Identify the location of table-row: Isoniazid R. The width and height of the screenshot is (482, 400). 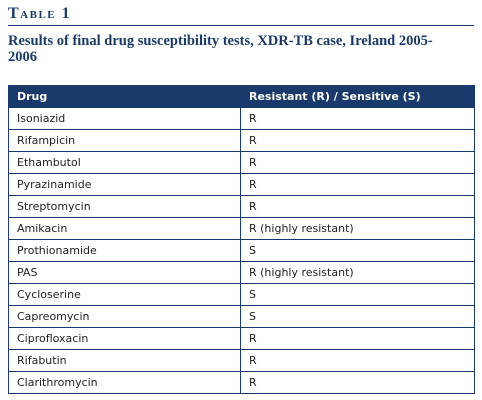
(241, 118).